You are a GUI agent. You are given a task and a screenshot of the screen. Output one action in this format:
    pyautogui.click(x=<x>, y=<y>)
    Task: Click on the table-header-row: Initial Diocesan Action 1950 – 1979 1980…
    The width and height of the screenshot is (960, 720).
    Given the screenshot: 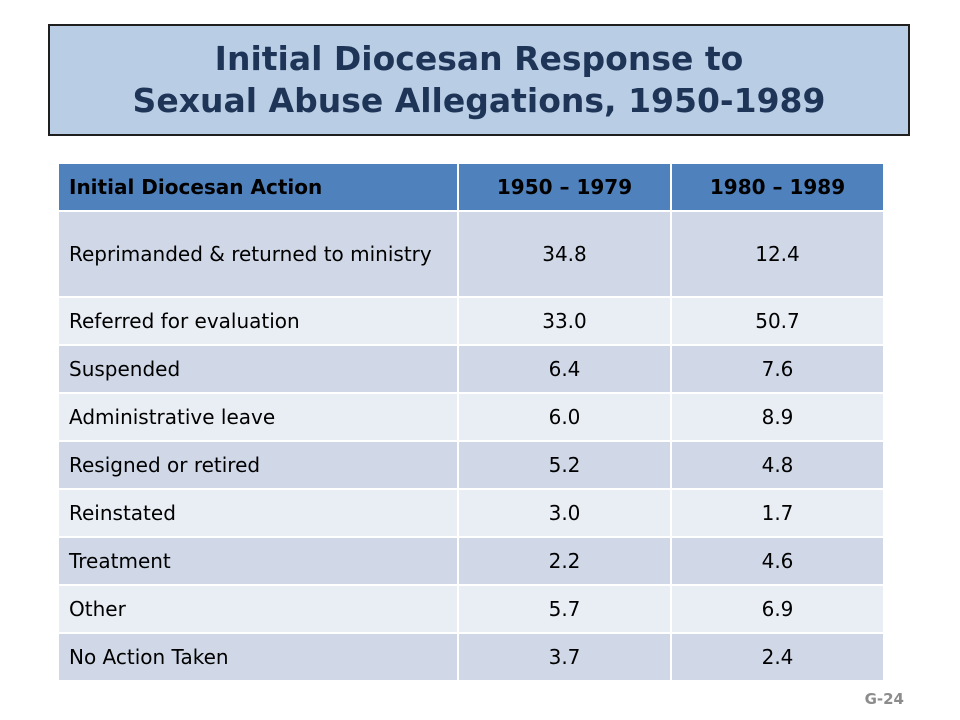 What is the action you would take?
    pyautogui.click(x=471, y=187)
    